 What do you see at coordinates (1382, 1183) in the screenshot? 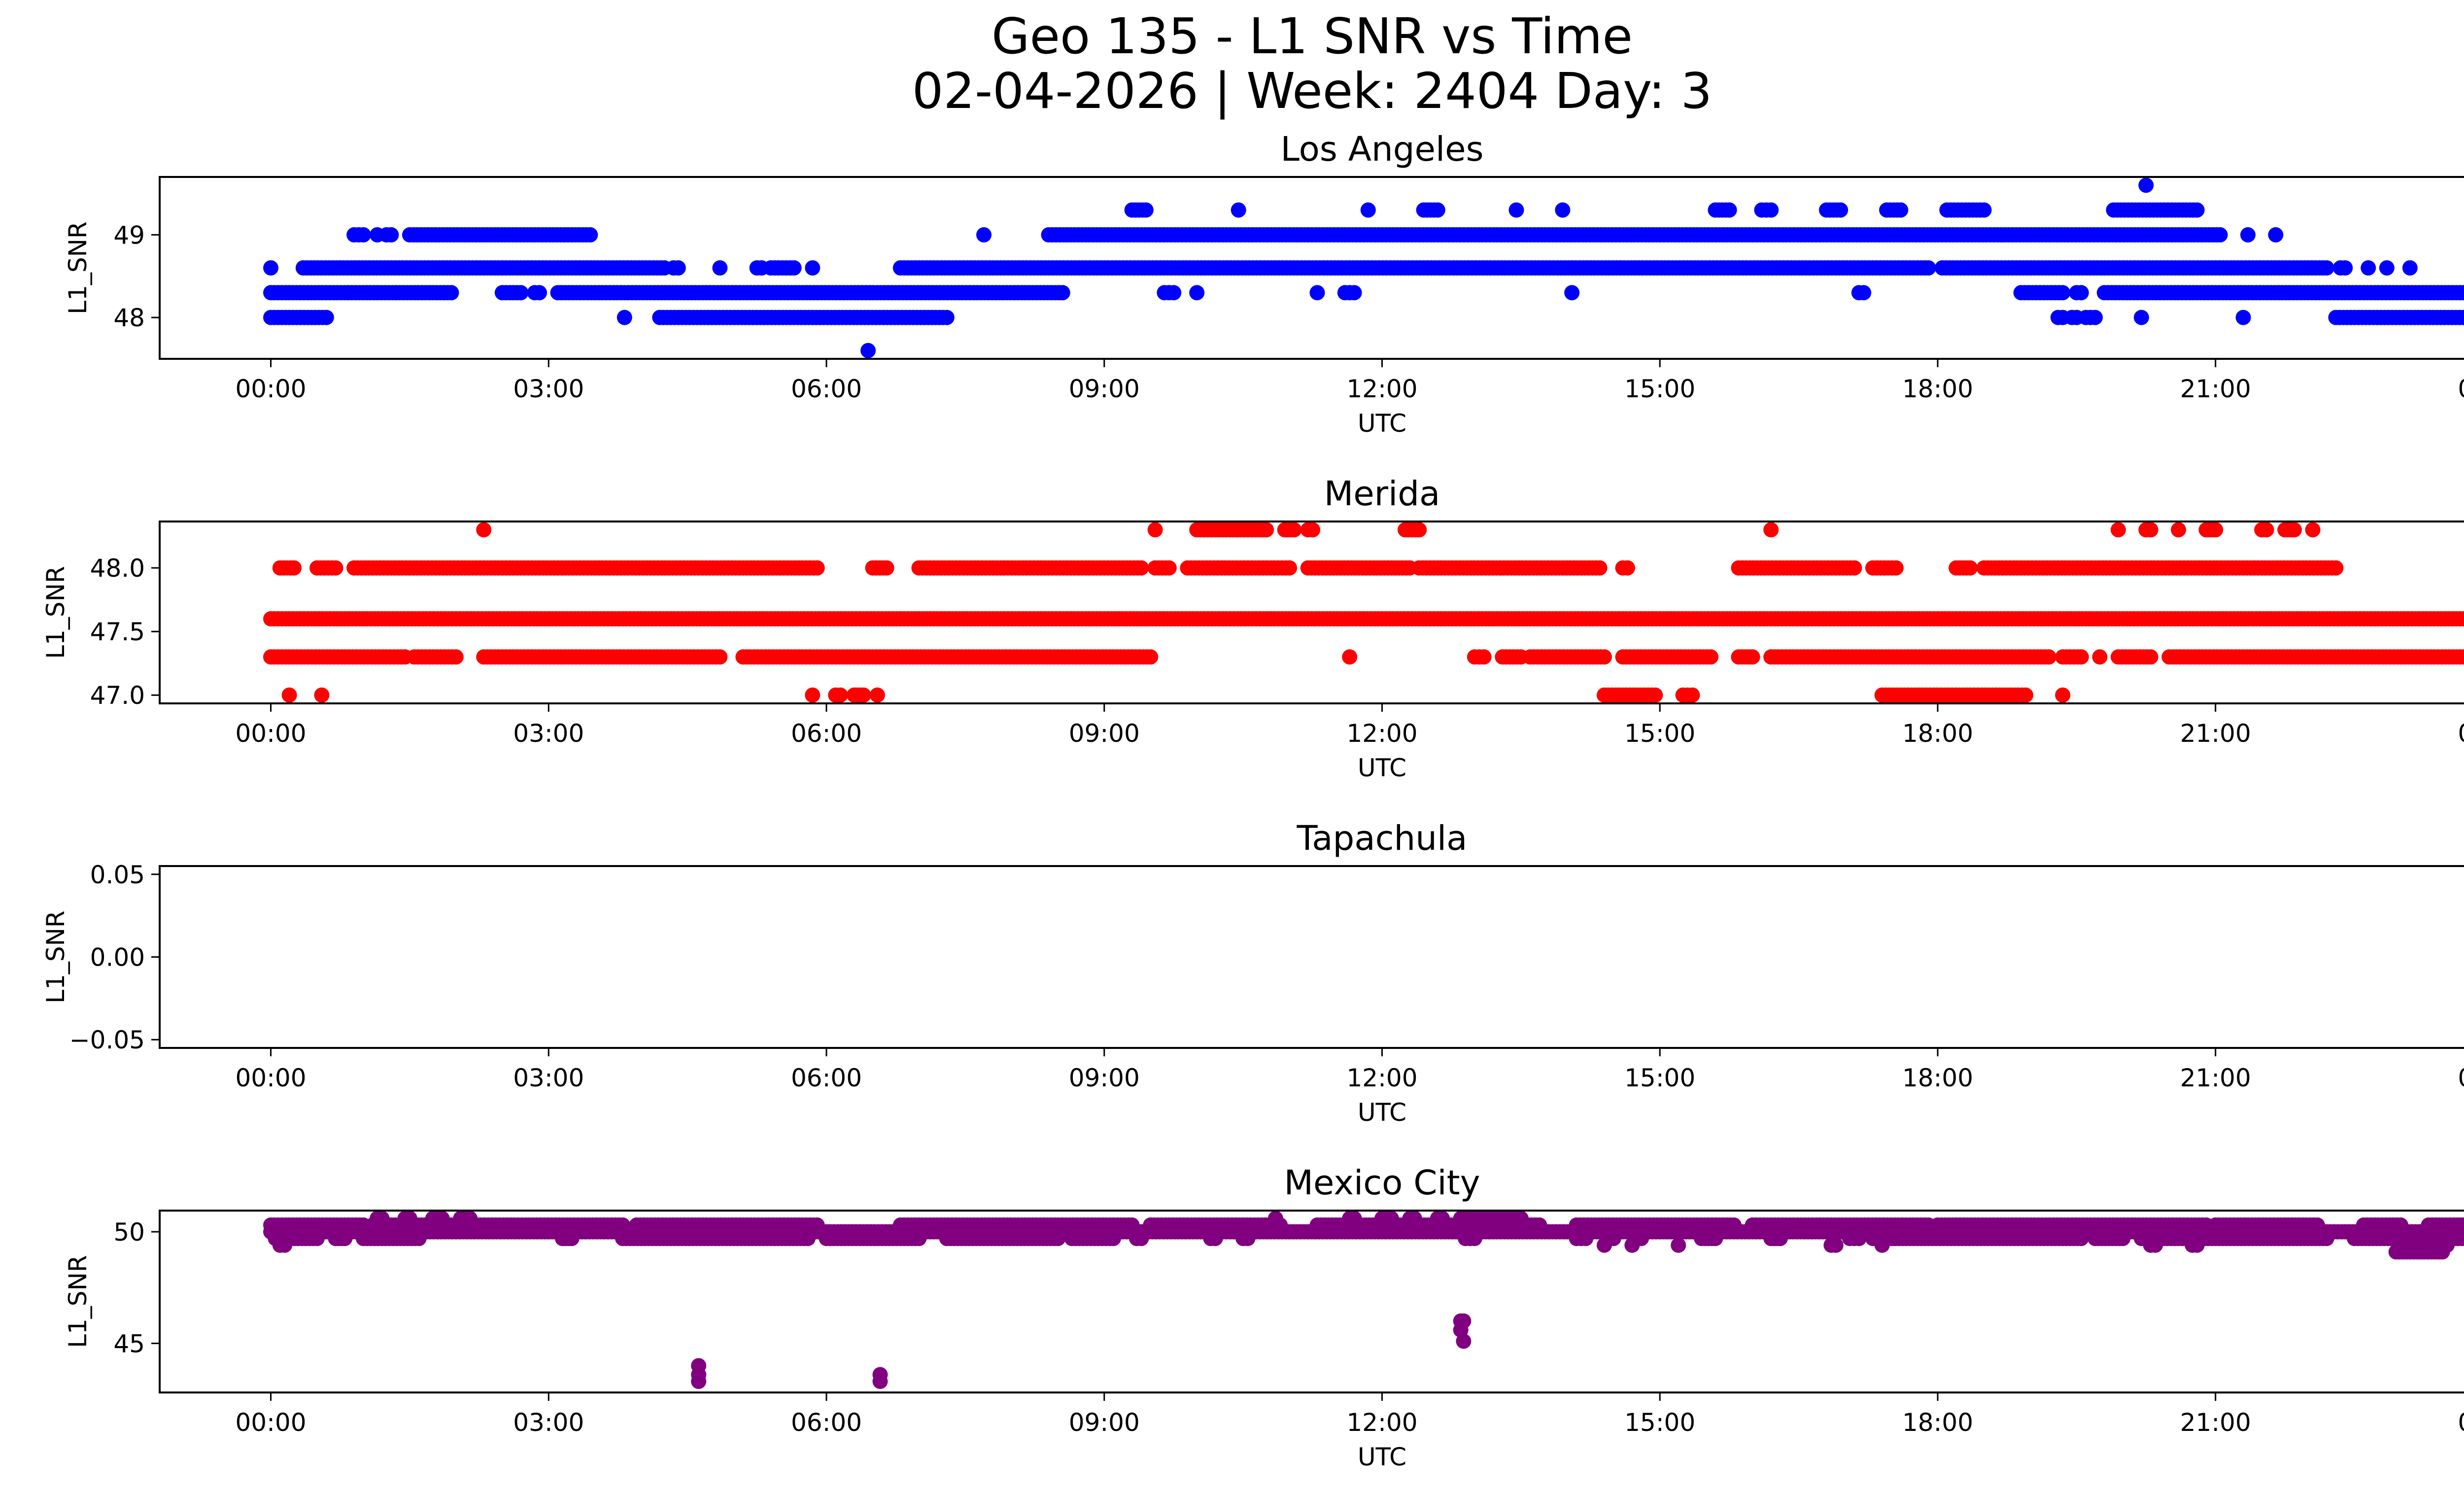
I see `subplot-title: Mexico City` at bounding box center [1382, 1183].